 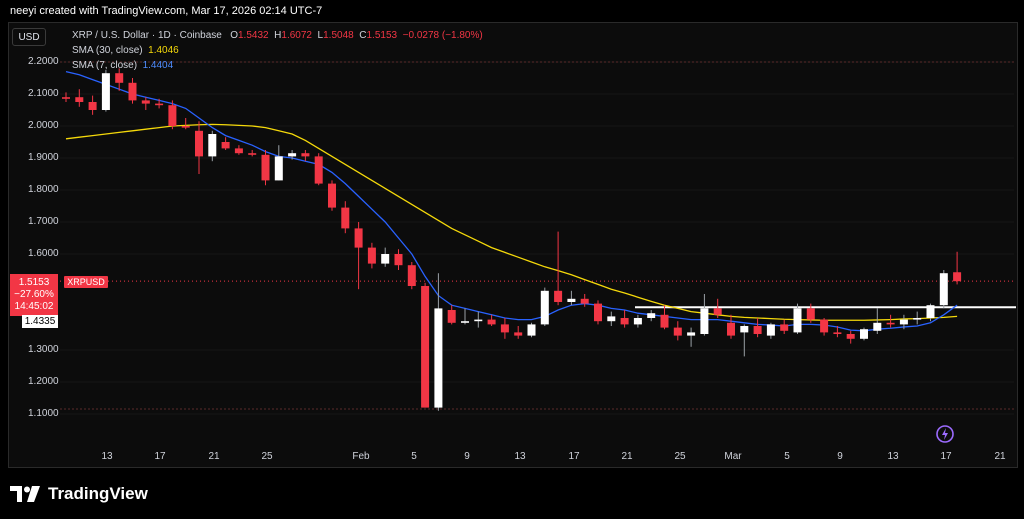 What do you see at coordinates (122, 65) in the screenshot?
I see `sma7-legend: SMA (7, close) 1.4404` at bounding box center [122, 65].